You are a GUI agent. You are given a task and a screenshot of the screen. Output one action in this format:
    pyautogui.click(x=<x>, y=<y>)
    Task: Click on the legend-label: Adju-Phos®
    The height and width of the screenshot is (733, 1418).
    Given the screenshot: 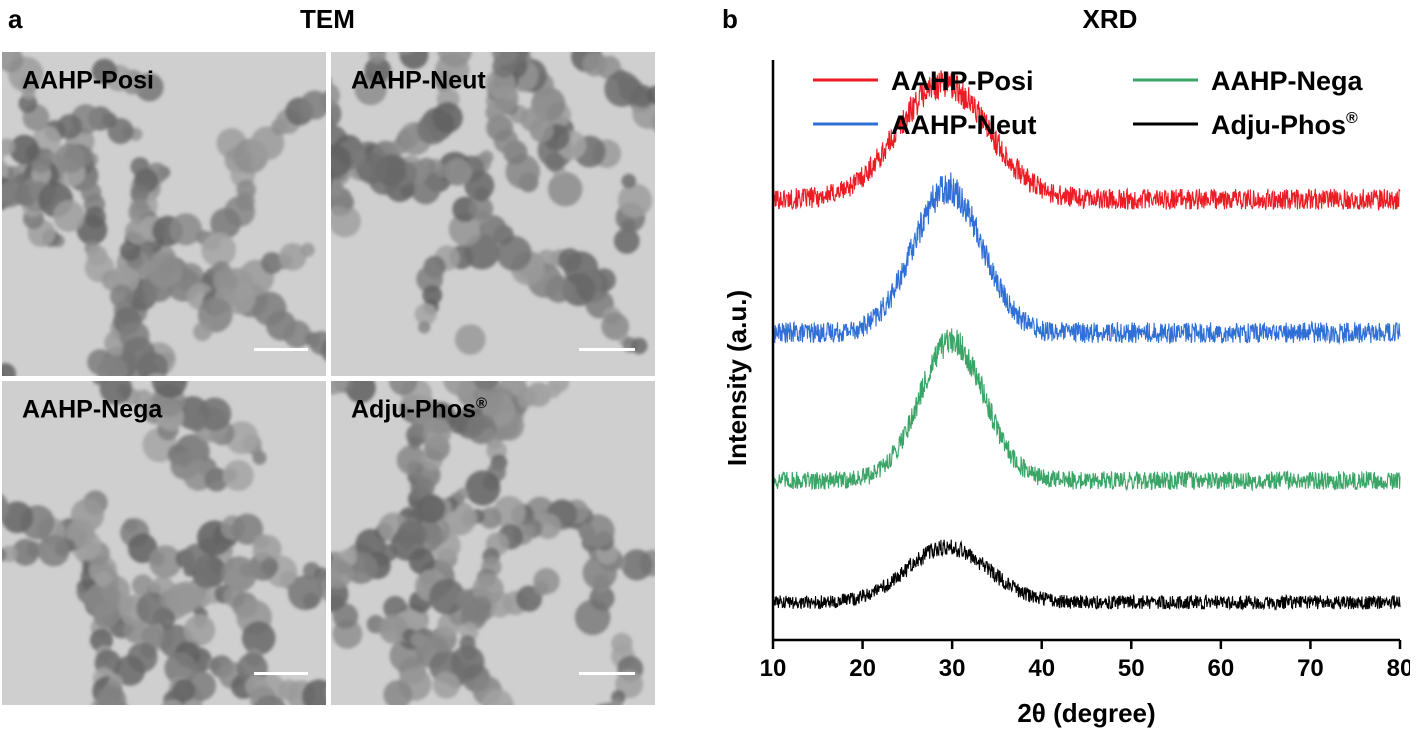 What is the action you would take?
    pyautogui.click(x=1284, y=125)
    